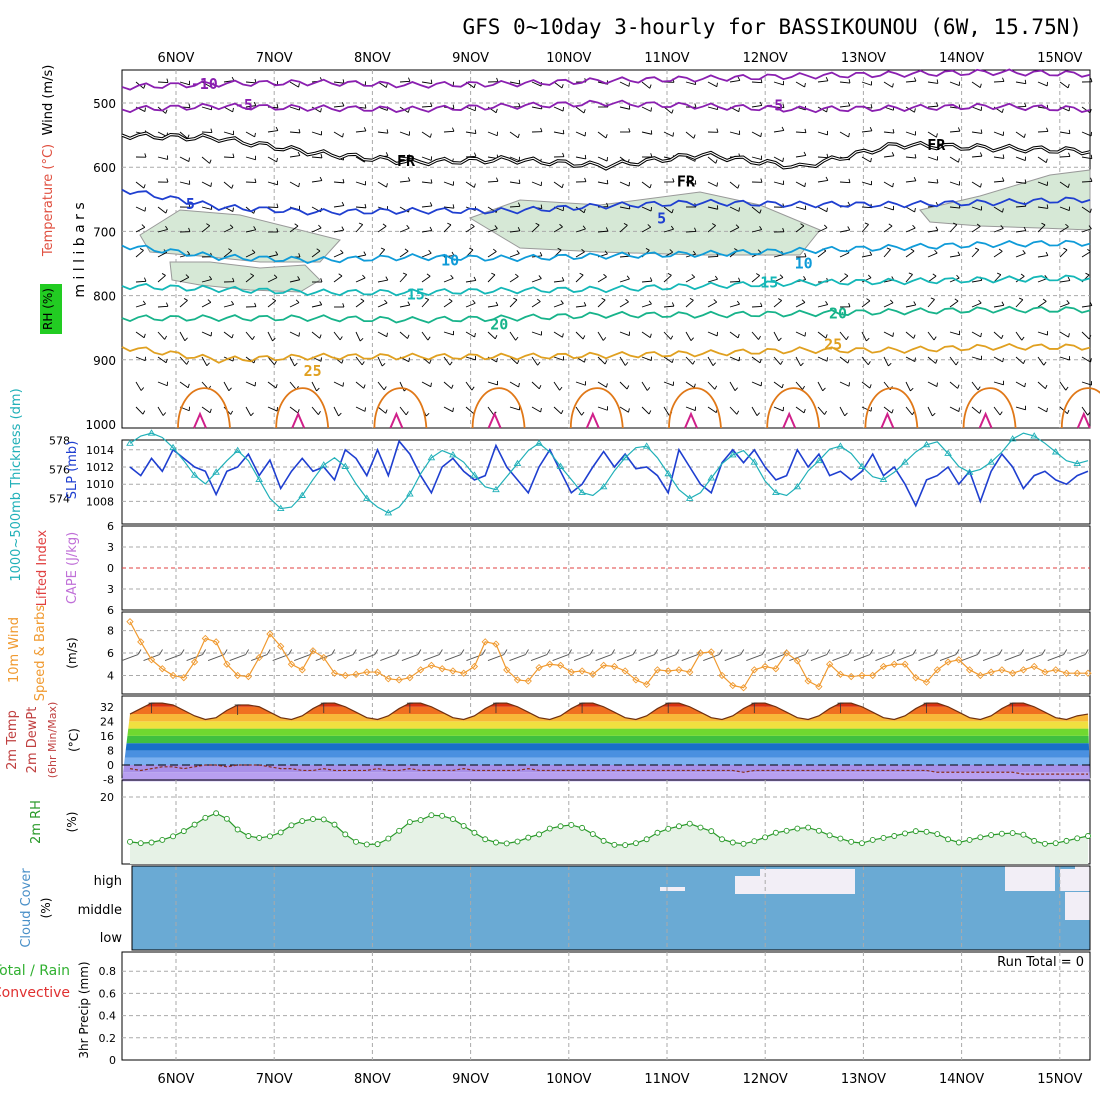  I want to click on date-label-bottom: 9NOV, so click(470, 1079).